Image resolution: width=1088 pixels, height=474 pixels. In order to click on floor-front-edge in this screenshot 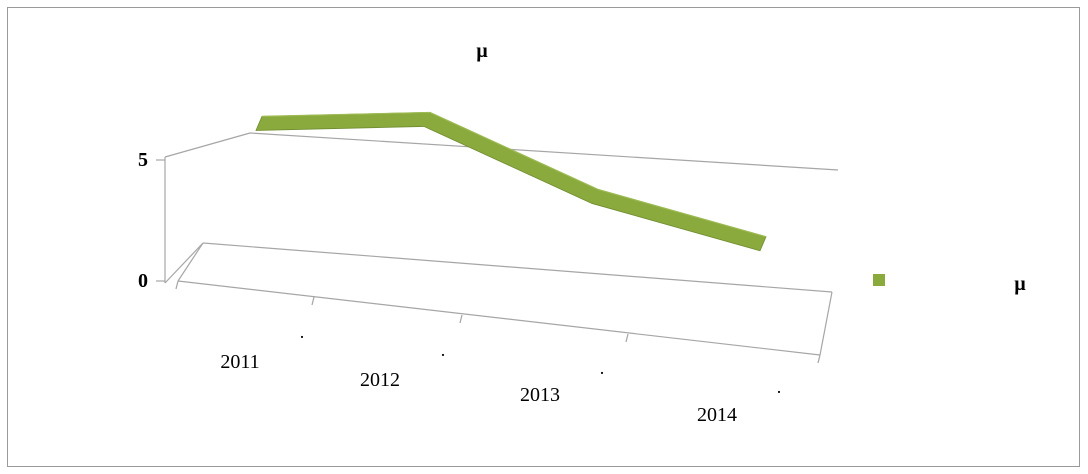, I will do `click(499, 318)`.